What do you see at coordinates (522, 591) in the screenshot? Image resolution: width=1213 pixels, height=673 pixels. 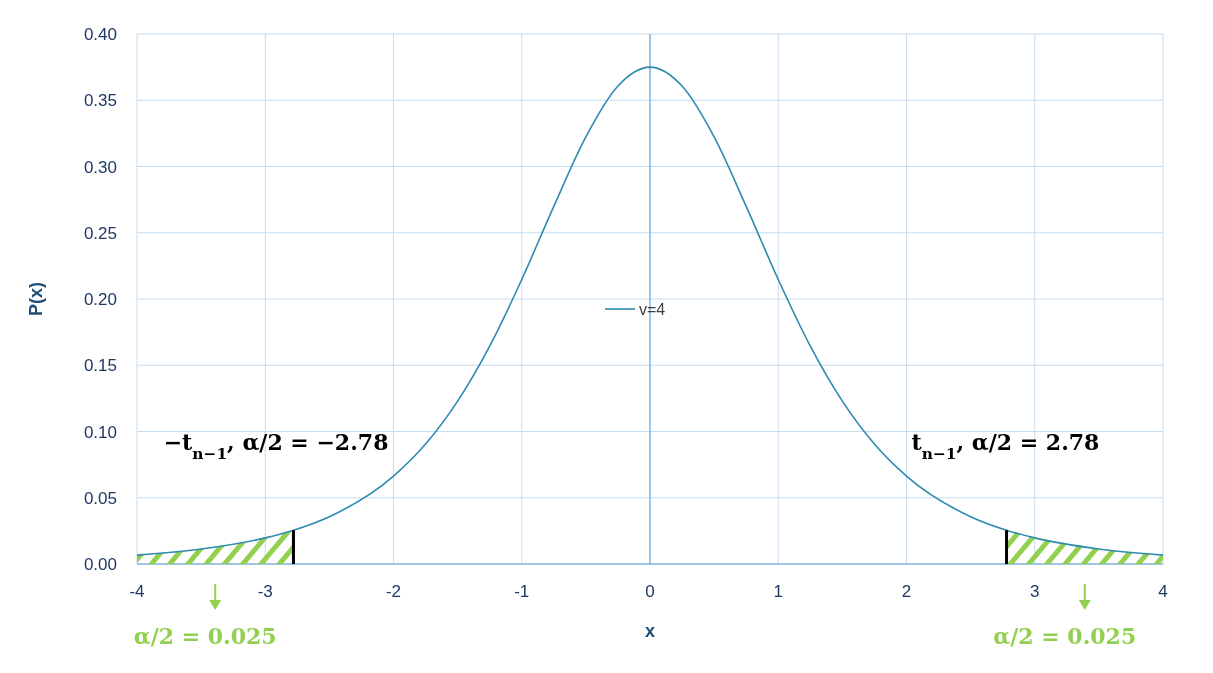 I see `x-tick-label: -1` at bounding box center [522, 591].